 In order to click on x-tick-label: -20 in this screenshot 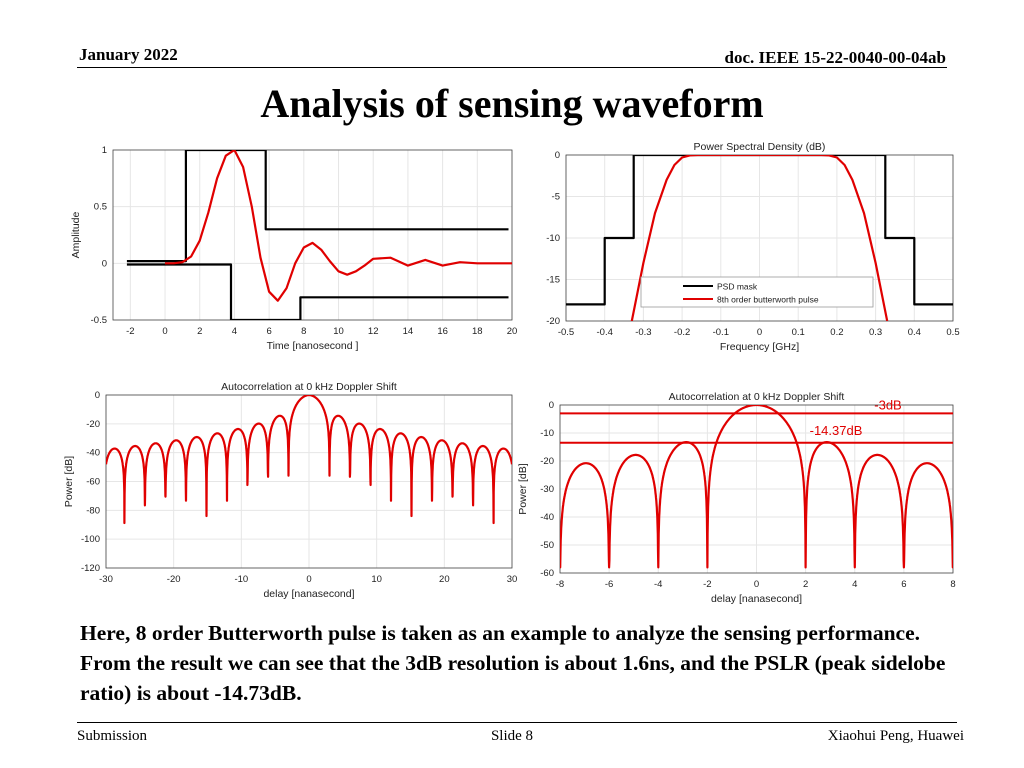, I will do `click(174, 579)`.